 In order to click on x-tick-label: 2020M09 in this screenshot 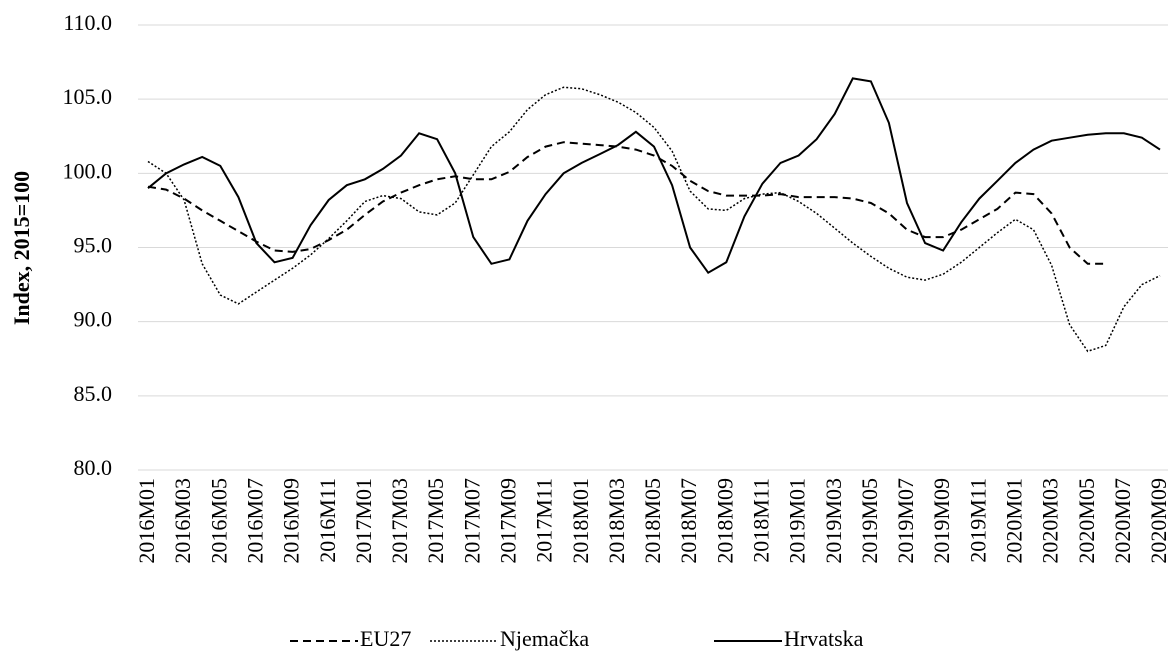, I will do `click(1158, 521)`.